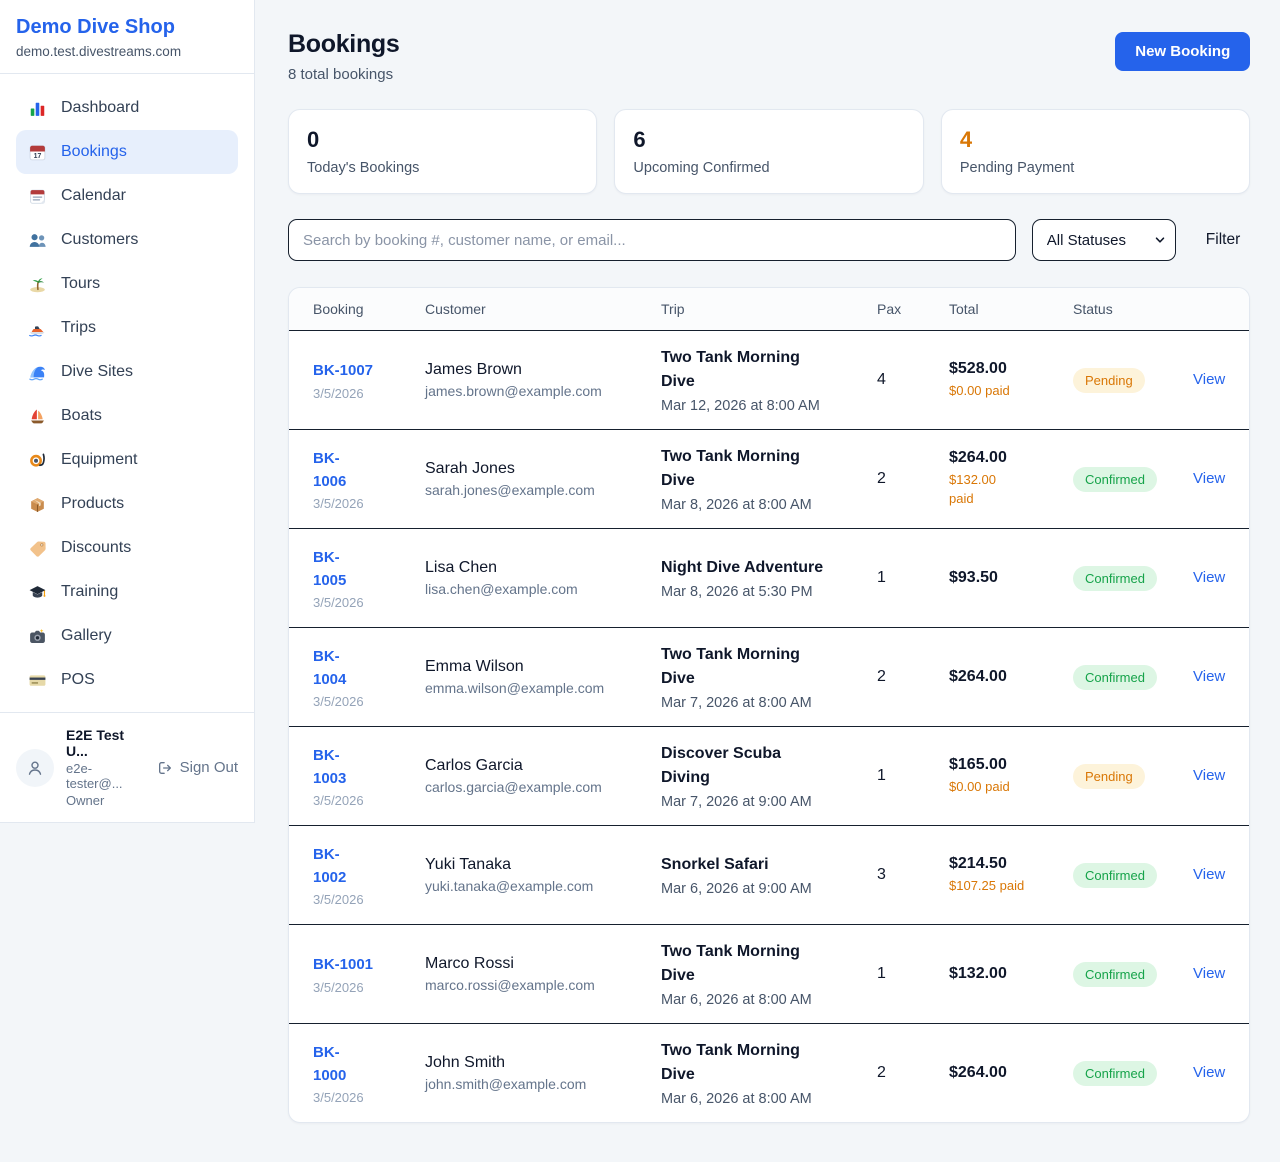  Describe the element at coordinates (127, 592) in the screenshot. I see `sidebar-item-training: Training` at that location.